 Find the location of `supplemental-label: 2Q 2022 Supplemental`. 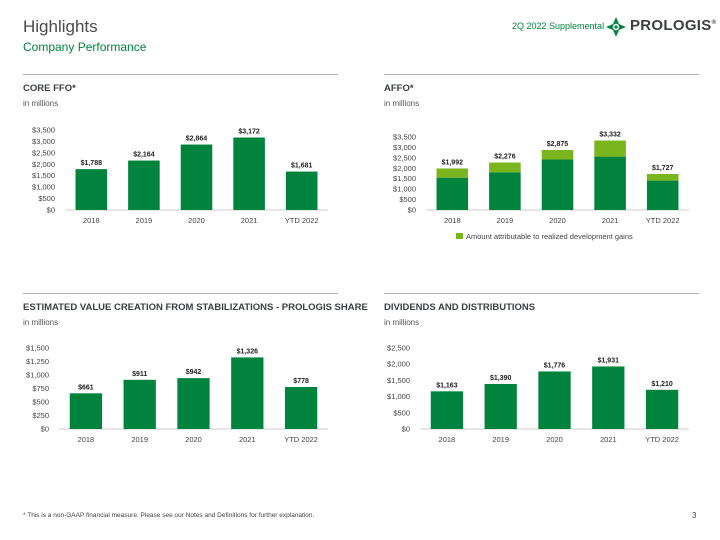

supplemental-label: 2Q 2022 Supplemental is located at coordinates (558, 26).